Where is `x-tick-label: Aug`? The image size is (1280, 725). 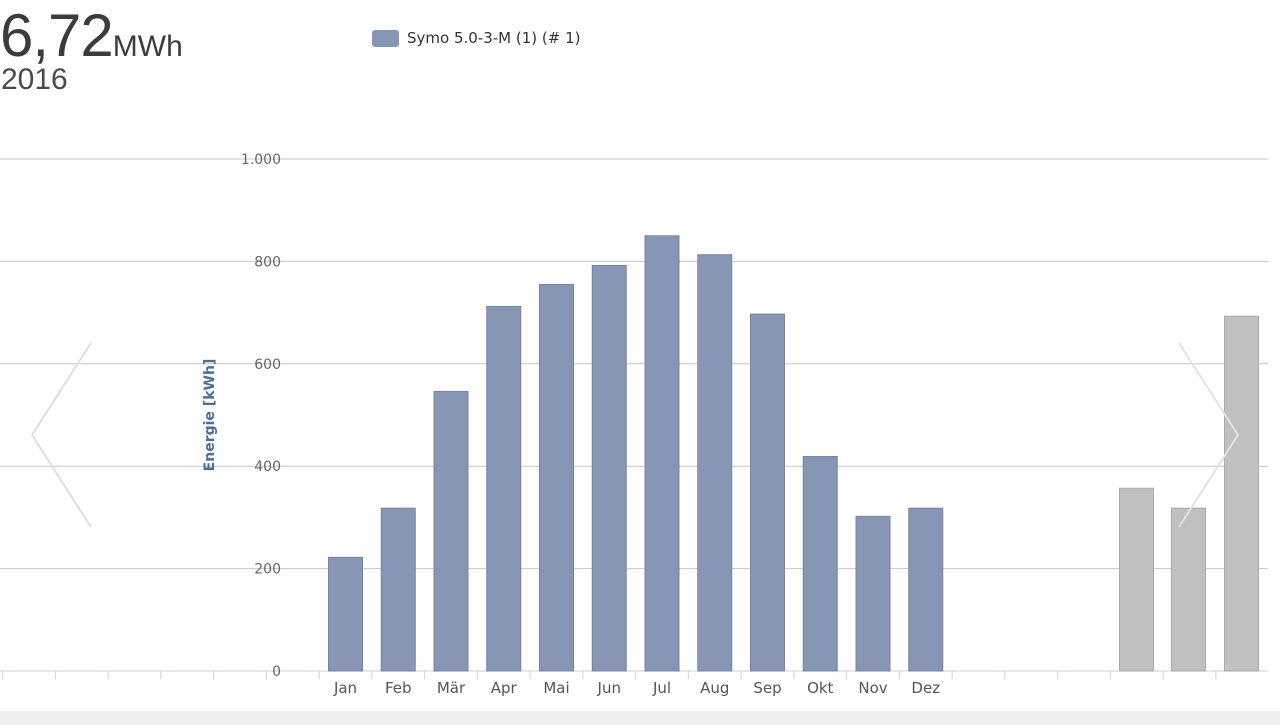 x-tick-label: Aug is located at coordinates (714, 688).